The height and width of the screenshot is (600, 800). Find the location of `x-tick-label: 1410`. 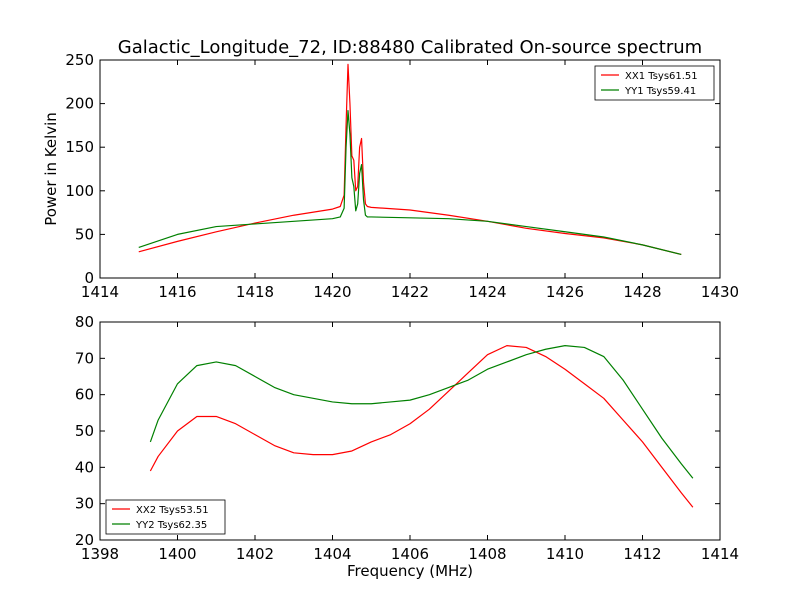

x-tick-label: 1410 is located at coordinates (565, 554).